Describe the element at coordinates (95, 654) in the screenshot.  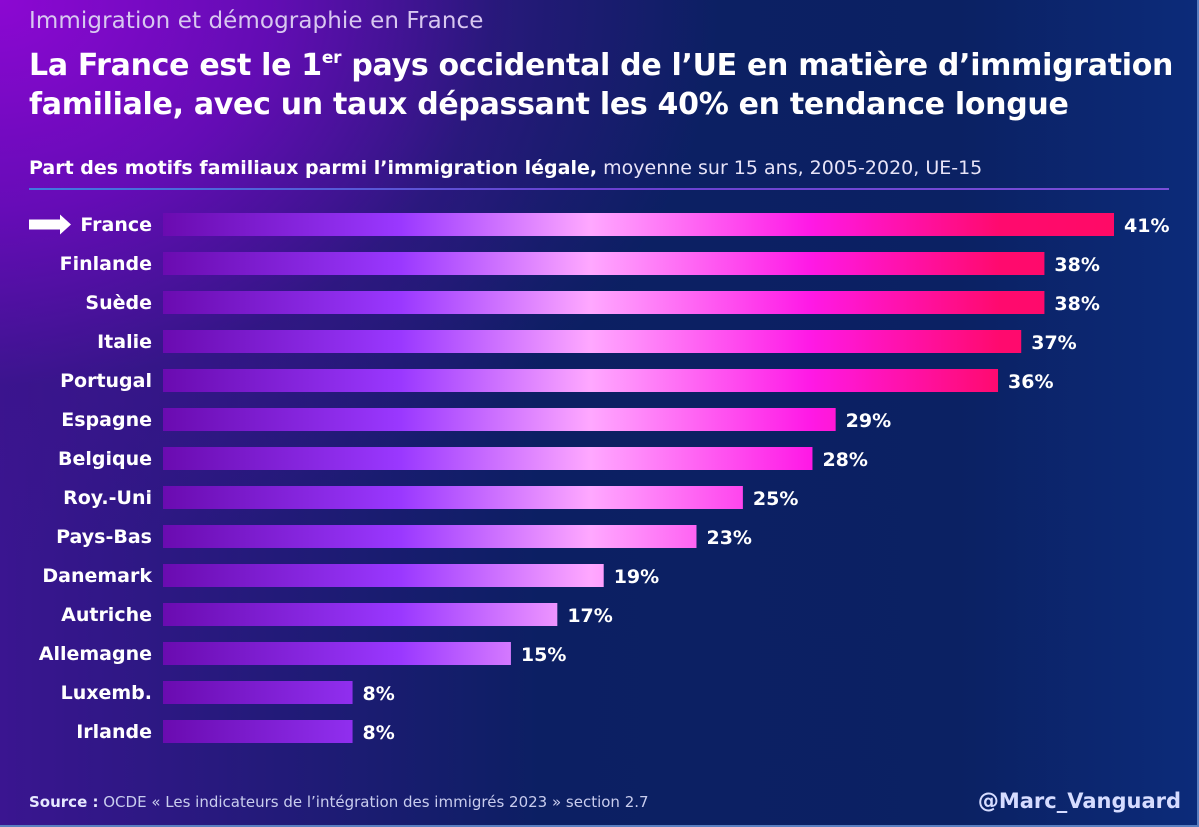
I see `category-label: Allemagne` at that location.